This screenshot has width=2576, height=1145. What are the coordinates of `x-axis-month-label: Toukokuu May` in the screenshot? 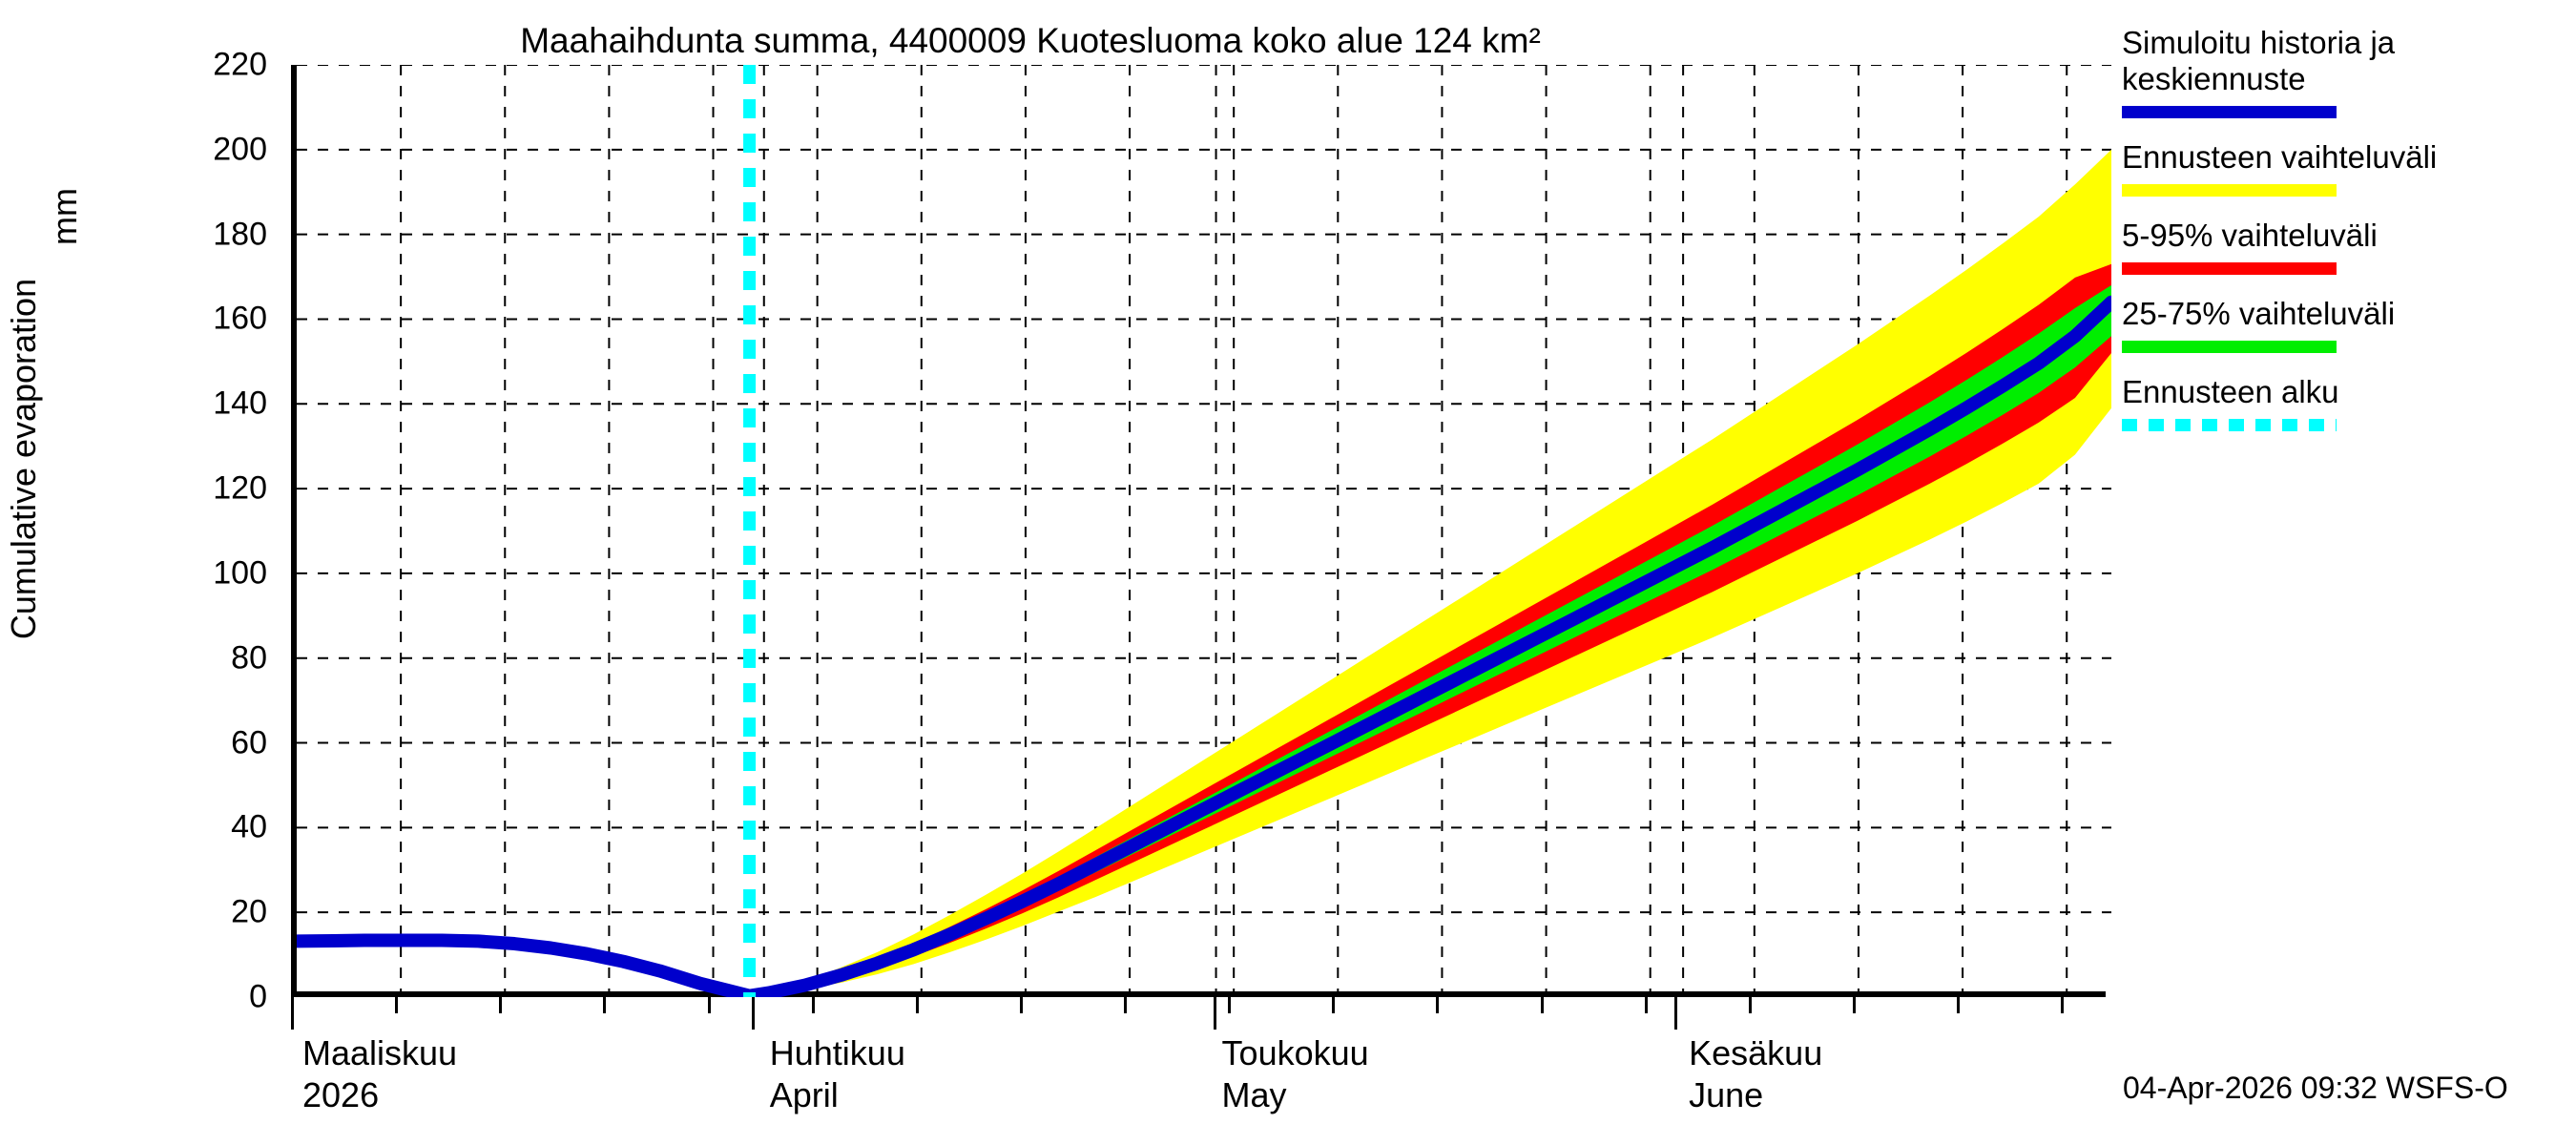 It's located at (1295, 1074).